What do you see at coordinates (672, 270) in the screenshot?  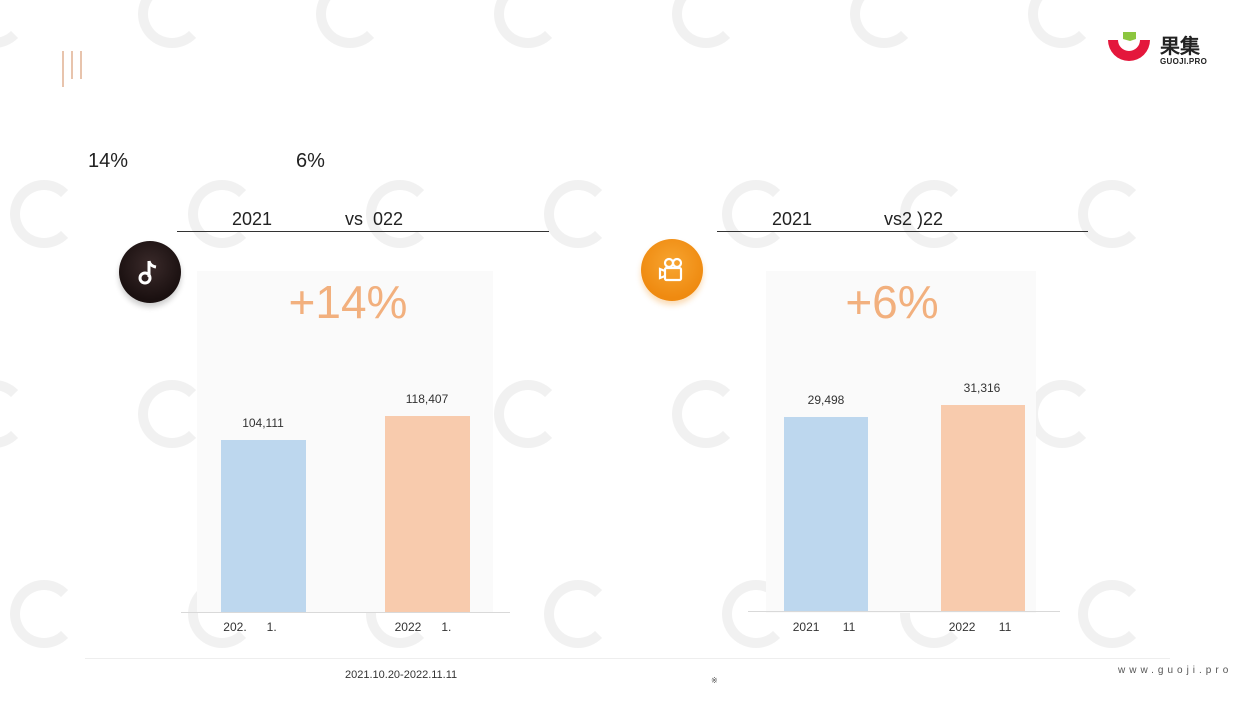 I see `video-camera-icon` at bounding box center [672, 270].